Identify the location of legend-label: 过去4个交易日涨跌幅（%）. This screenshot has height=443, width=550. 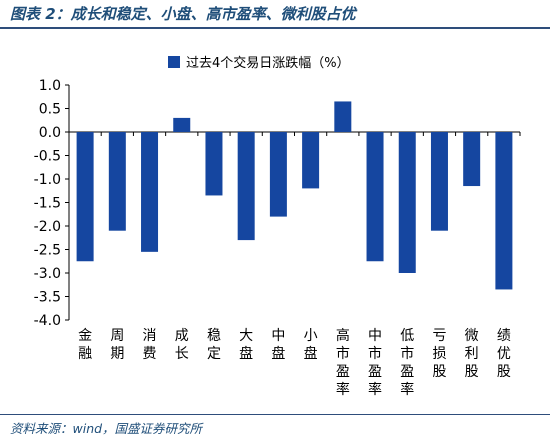
(268, 63).